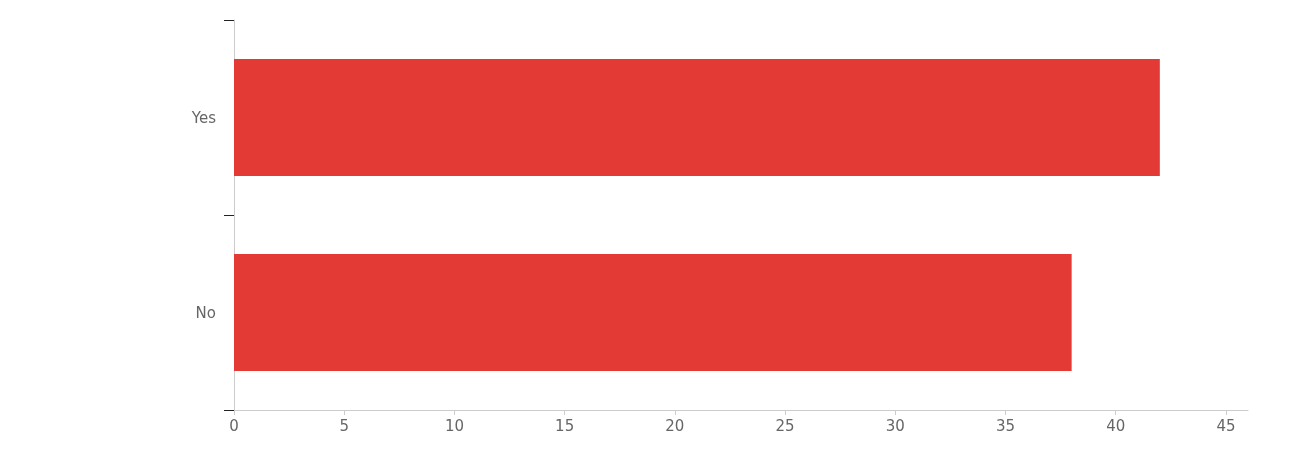  Describe the element at coordinates (895, 425) in the screenshot. I see `x-tick-label: 30` at that location.